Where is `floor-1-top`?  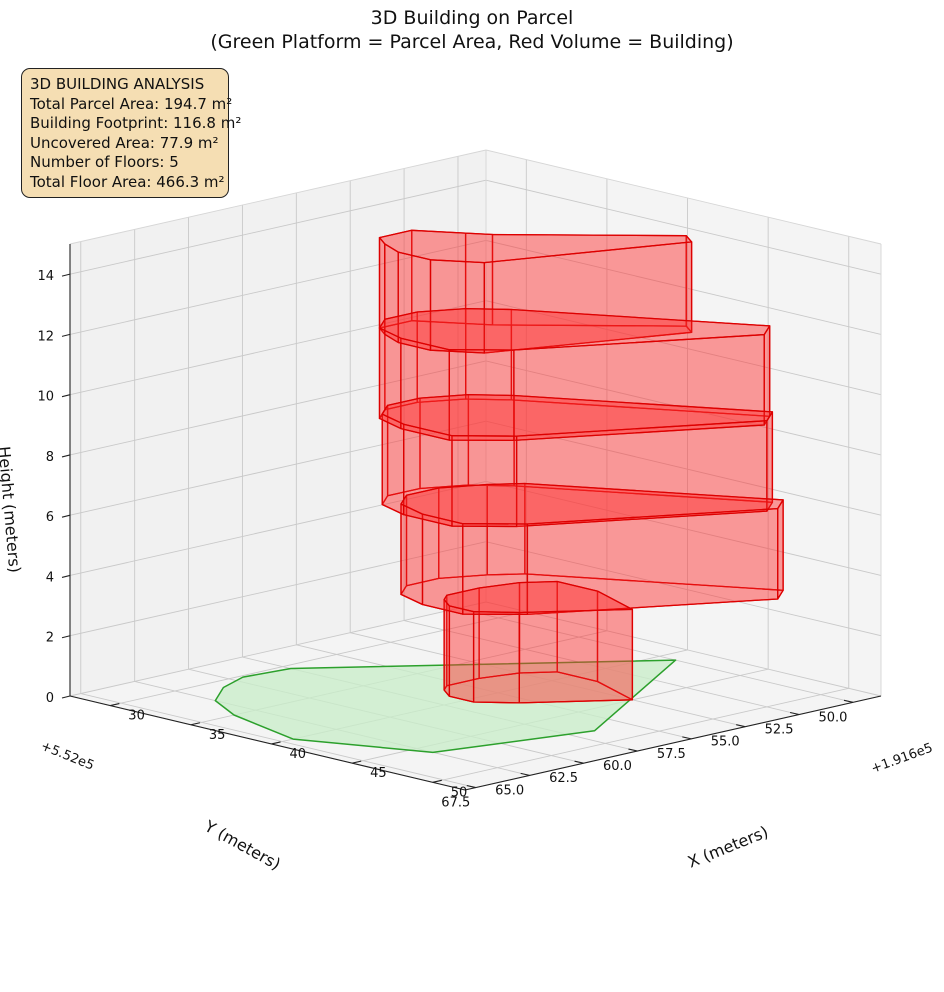
floor-1-top is located at coordinates (538, 597).